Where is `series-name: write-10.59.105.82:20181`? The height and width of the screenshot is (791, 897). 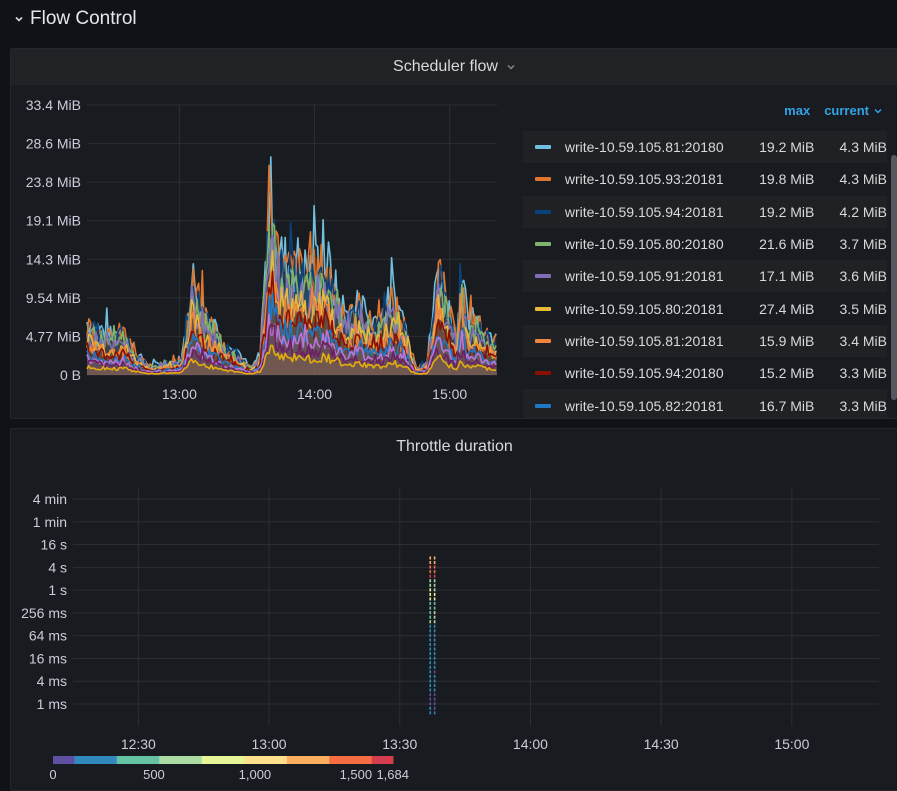 series-name: write-10.59.105.82:20181 is located at coordinates (644, 405).